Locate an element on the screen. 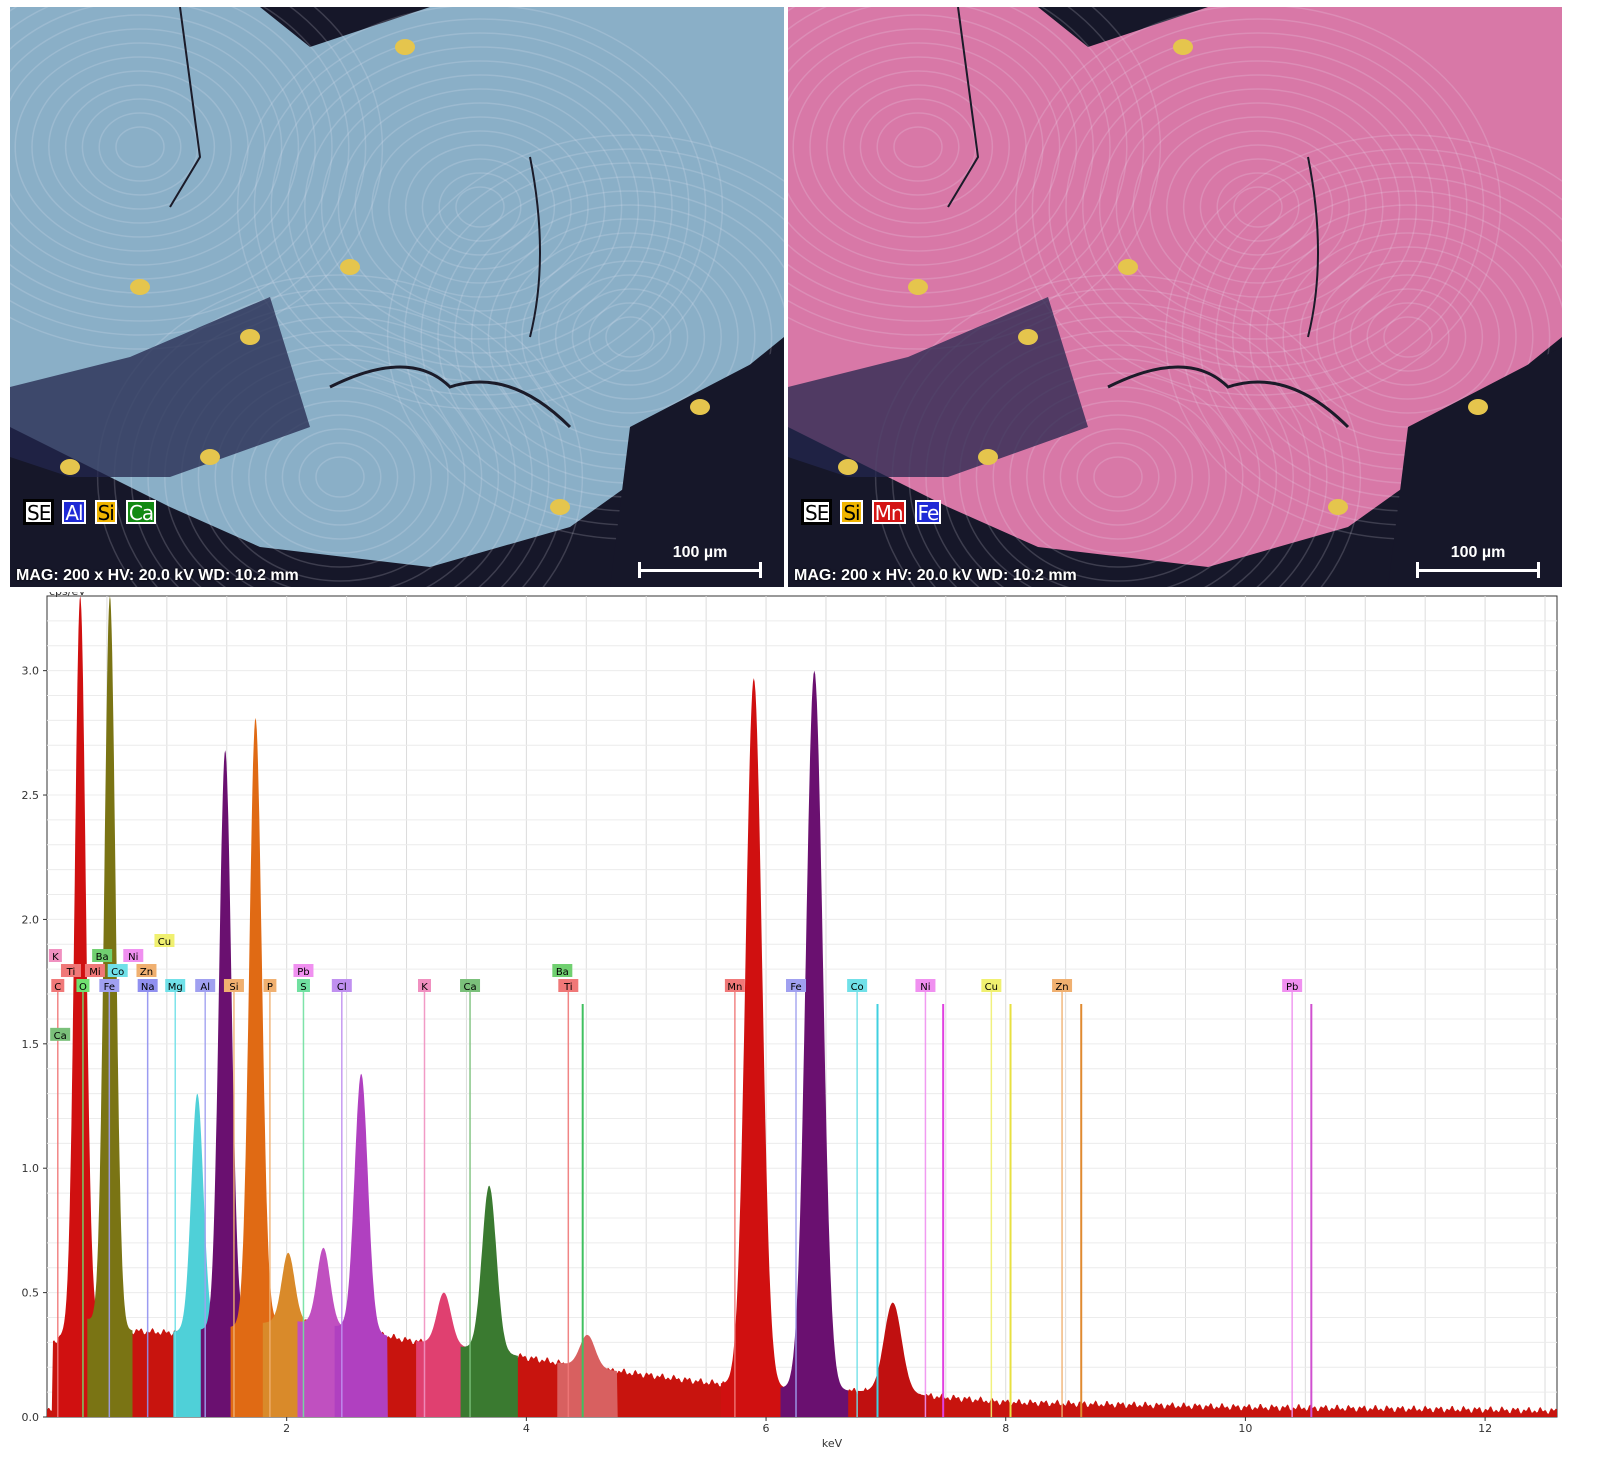  y-tick-label: 1.0 is located at coordinates (31, 1168).